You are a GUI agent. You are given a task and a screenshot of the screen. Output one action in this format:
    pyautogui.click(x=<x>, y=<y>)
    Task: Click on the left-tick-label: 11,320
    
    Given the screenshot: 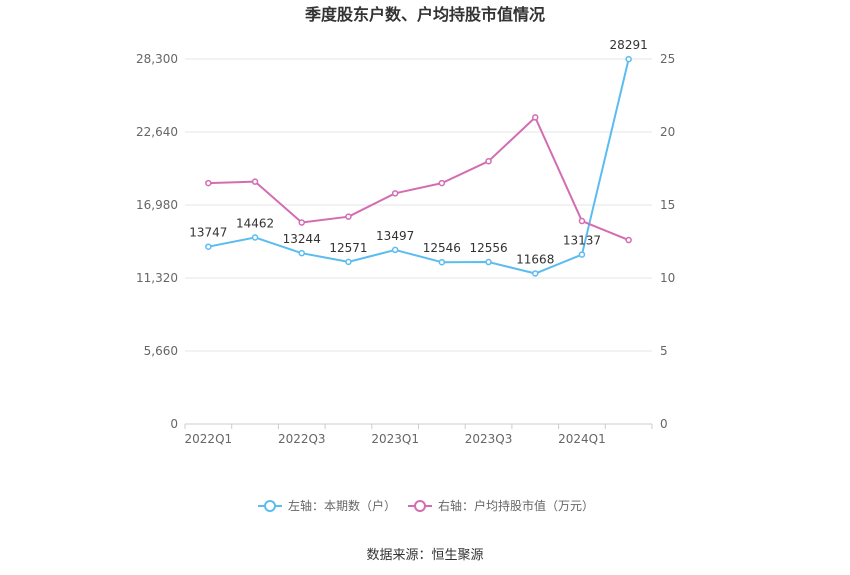 What is the action you would take?
    pyautogui.click(x=157, y=278)
    